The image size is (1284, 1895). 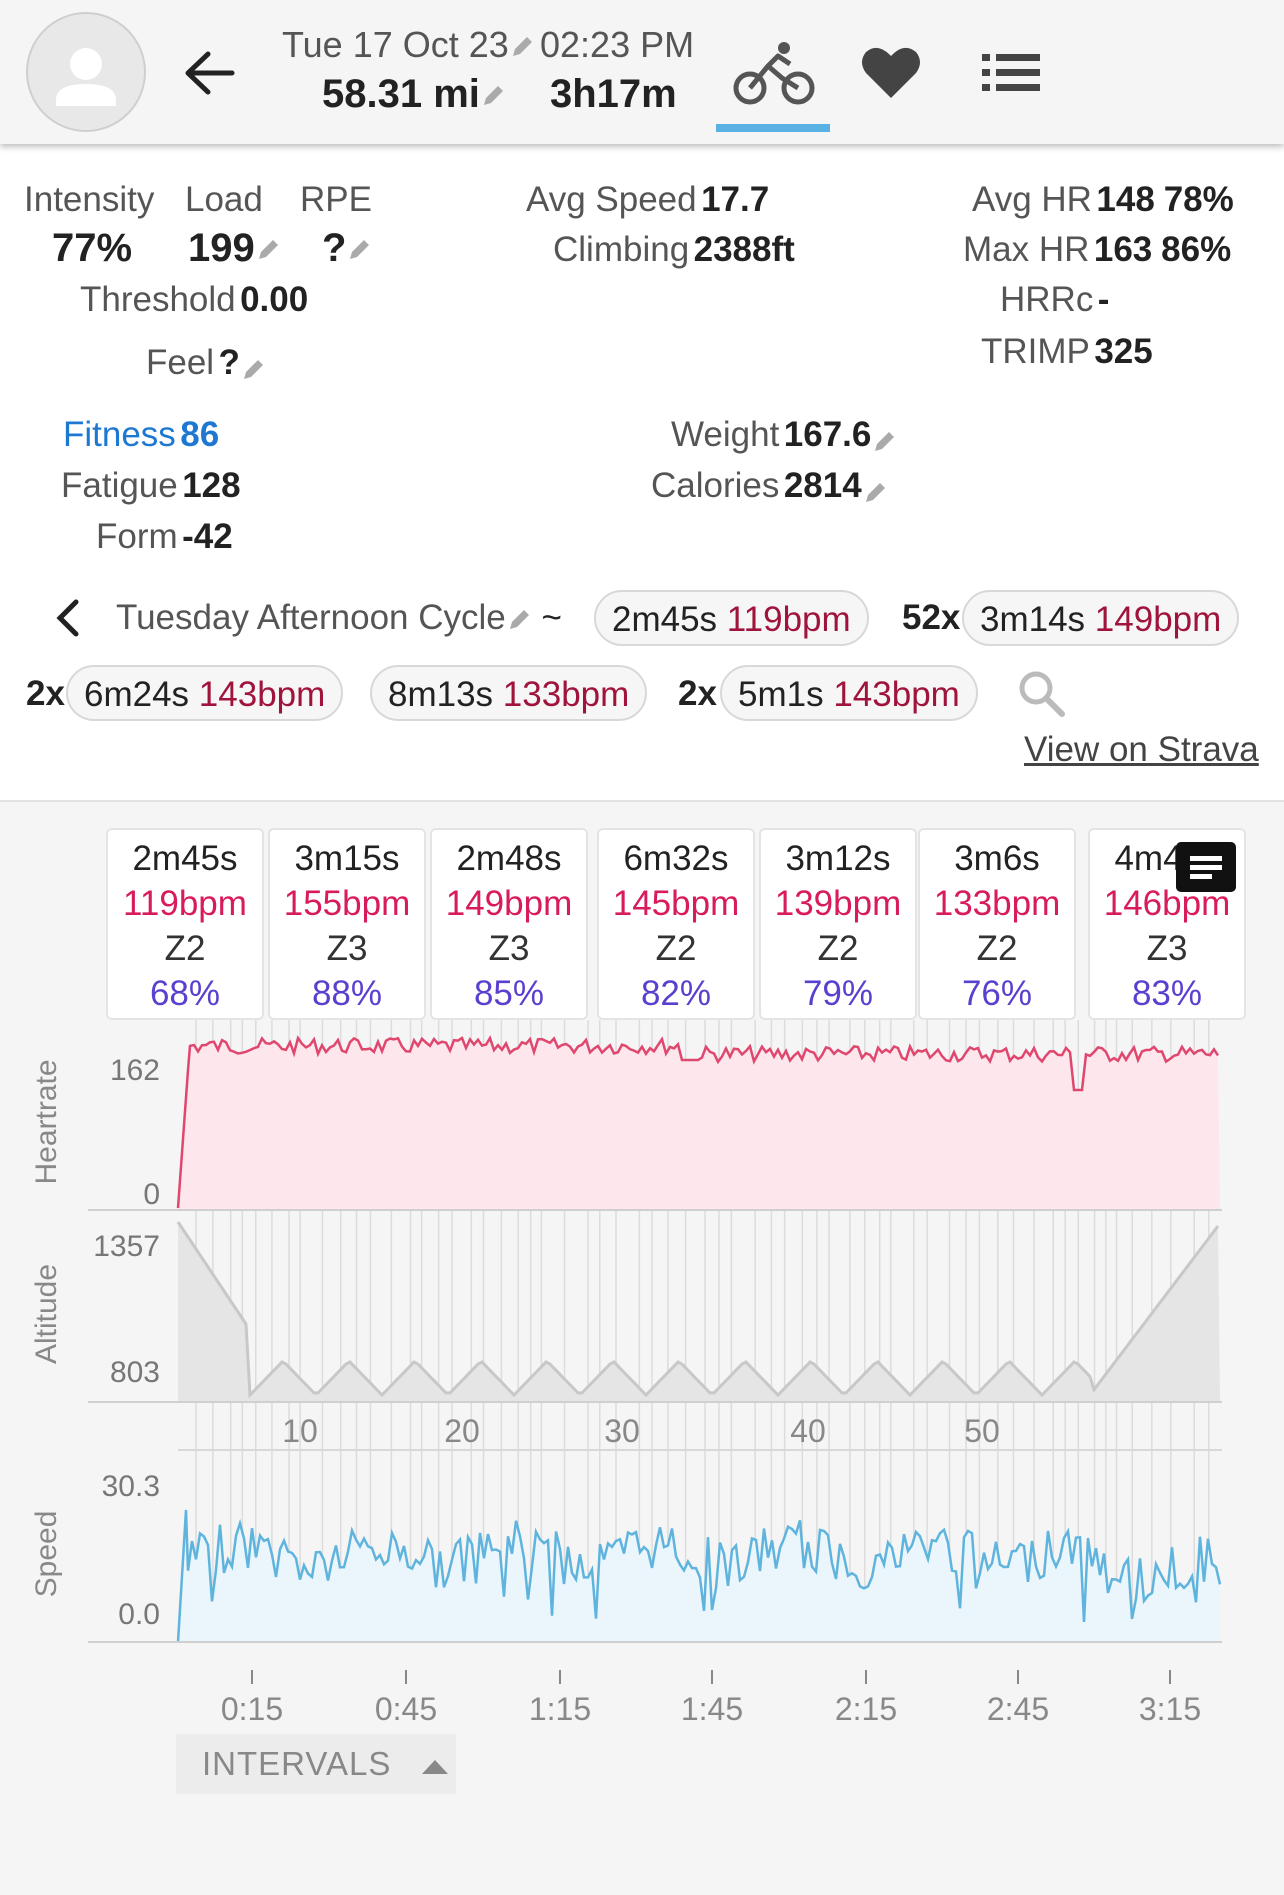 I want to click on card-time: 6m32s, so click(x=676, y=858).